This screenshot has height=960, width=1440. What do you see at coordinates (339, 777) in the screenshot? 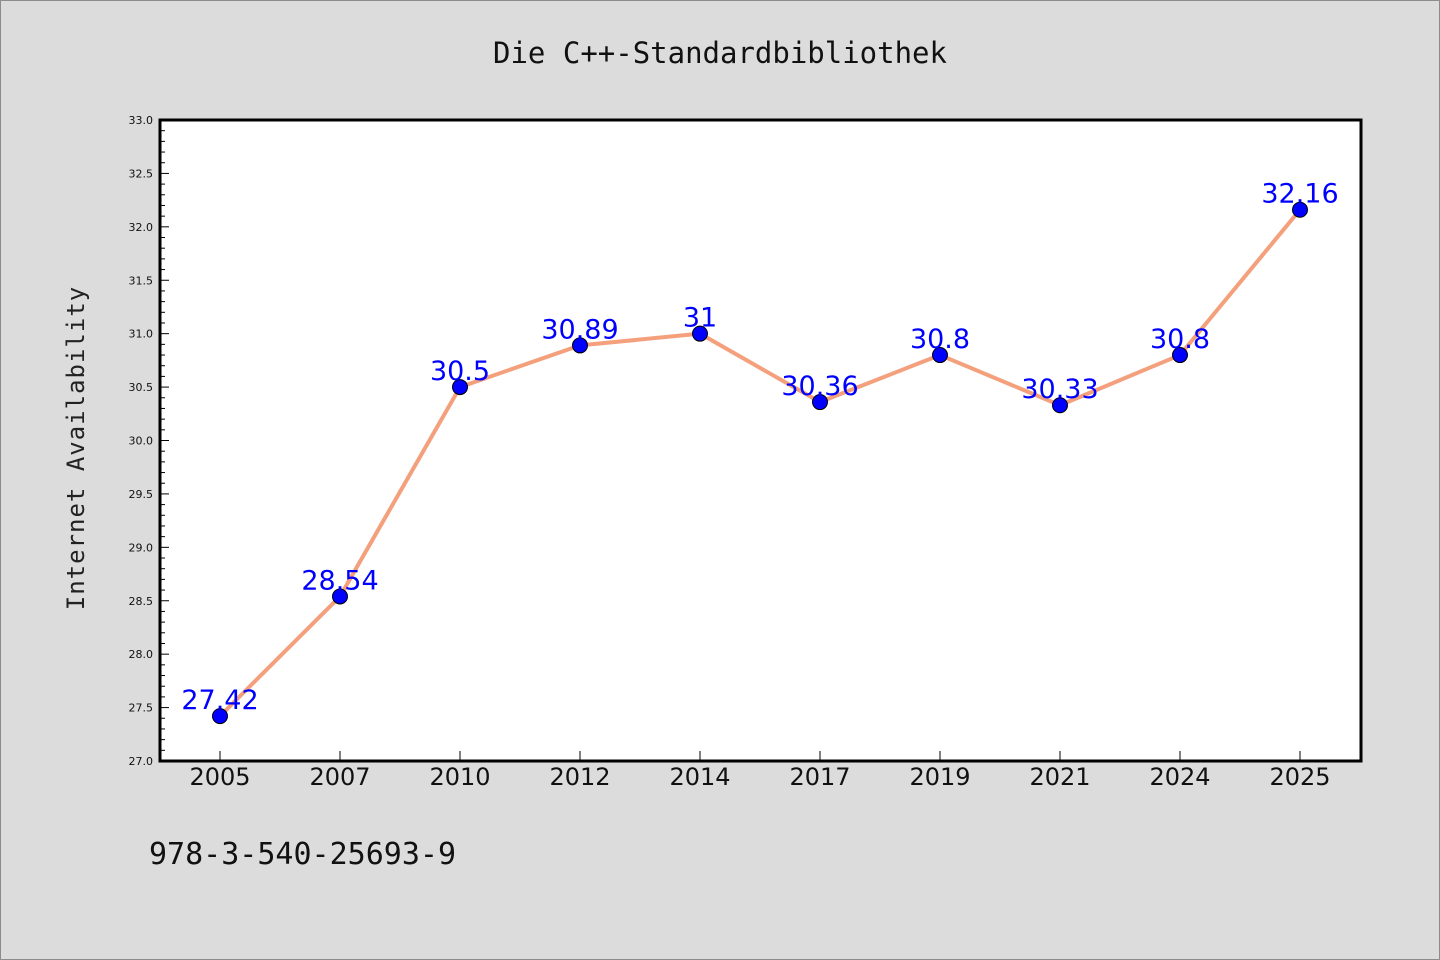
I see `x-tick-label: 2007` at bounding box center [339, 777].